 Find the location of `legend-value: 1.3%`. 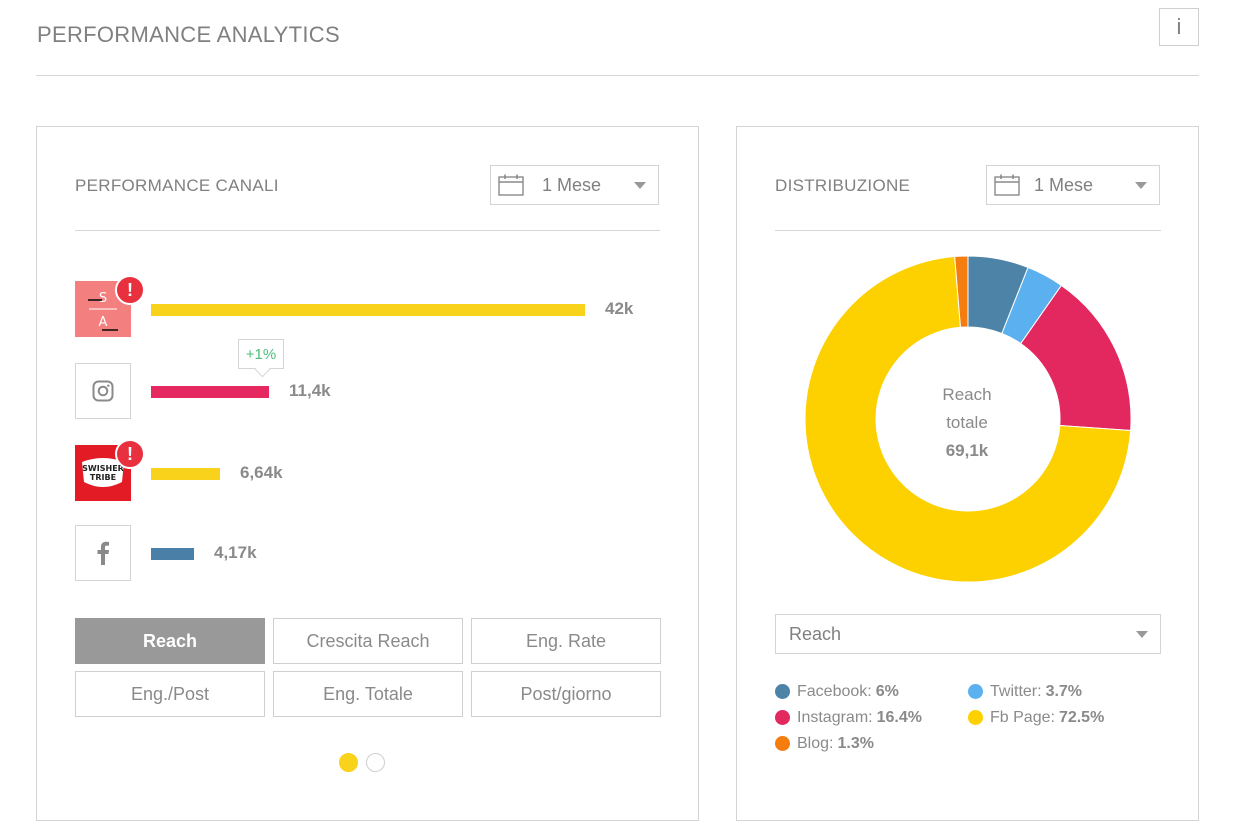

legend-value: 1.3% is located at coordinates (855, 743).